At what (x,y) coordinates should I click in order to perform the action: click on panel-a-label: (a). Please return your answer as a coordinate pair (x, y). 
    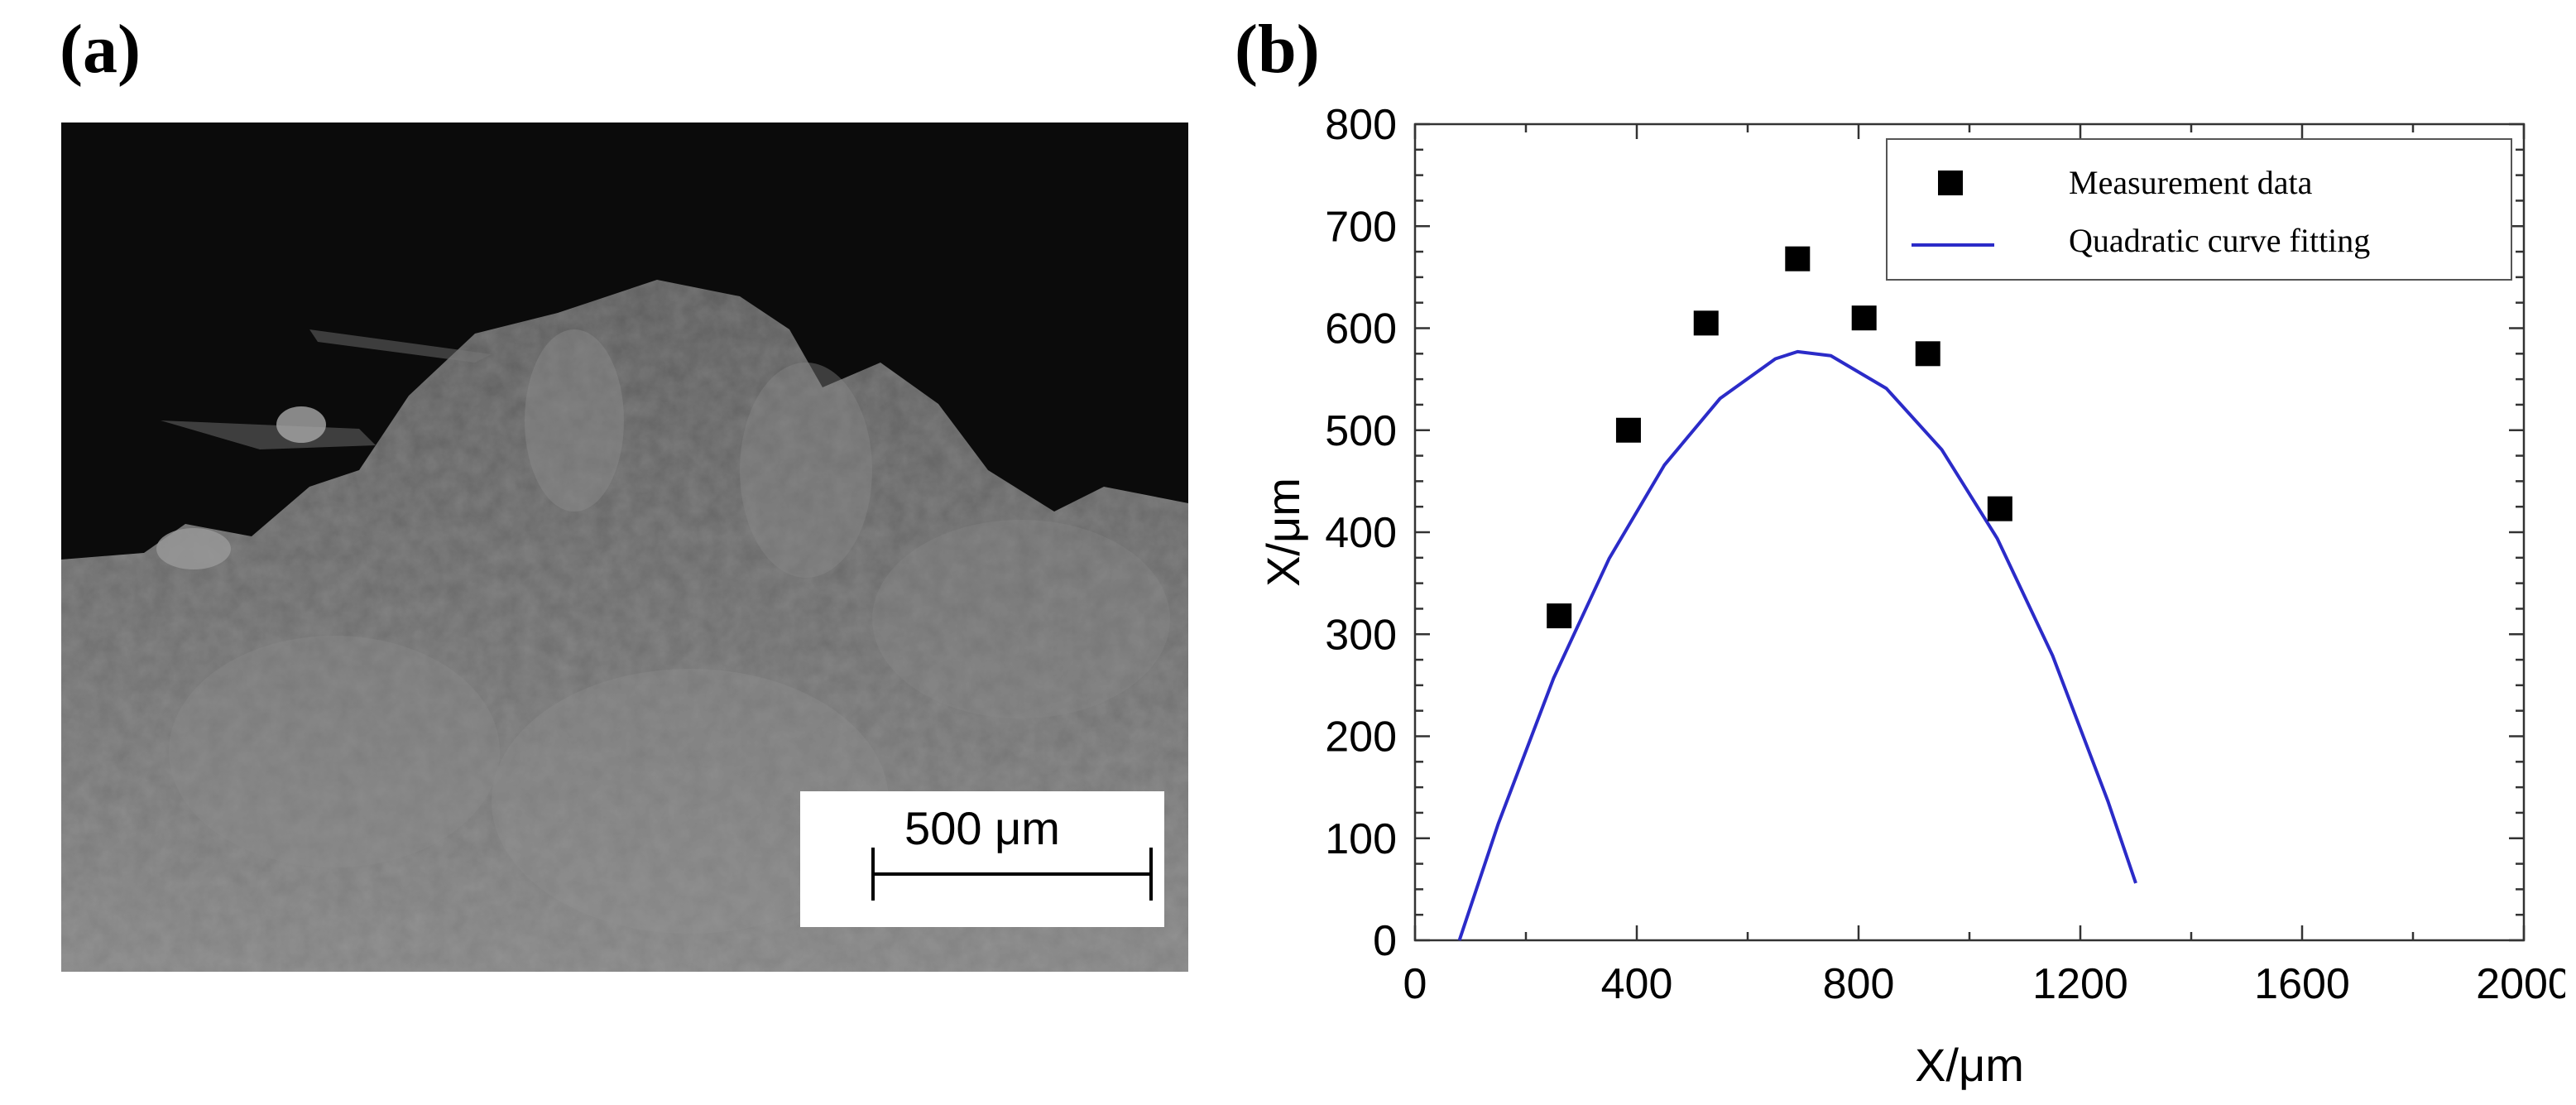
    Looking at the image, I should click on (101, 49).